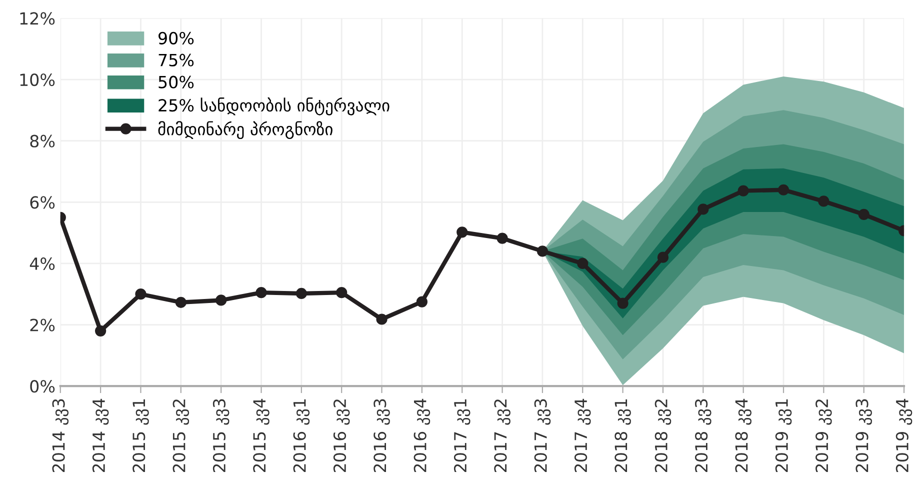 The width and height of the screenshot is (915, 479). Describe the element at coordinates (140, 435) in the screenshot. I see `x-tick-label: 2015 კვ1` at that location.